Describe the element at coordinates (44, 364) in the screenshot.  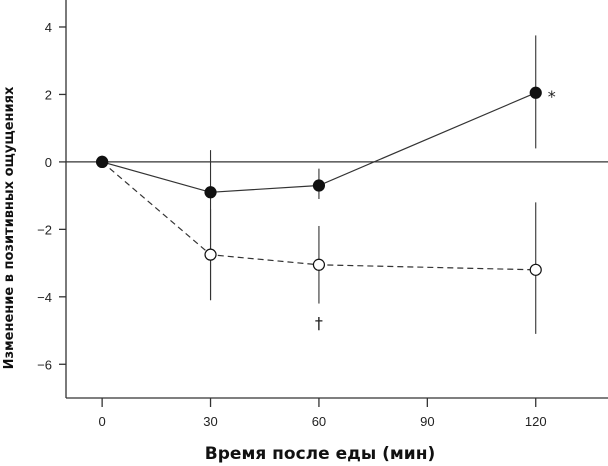
I see `y-tick-label: −6` at that location.